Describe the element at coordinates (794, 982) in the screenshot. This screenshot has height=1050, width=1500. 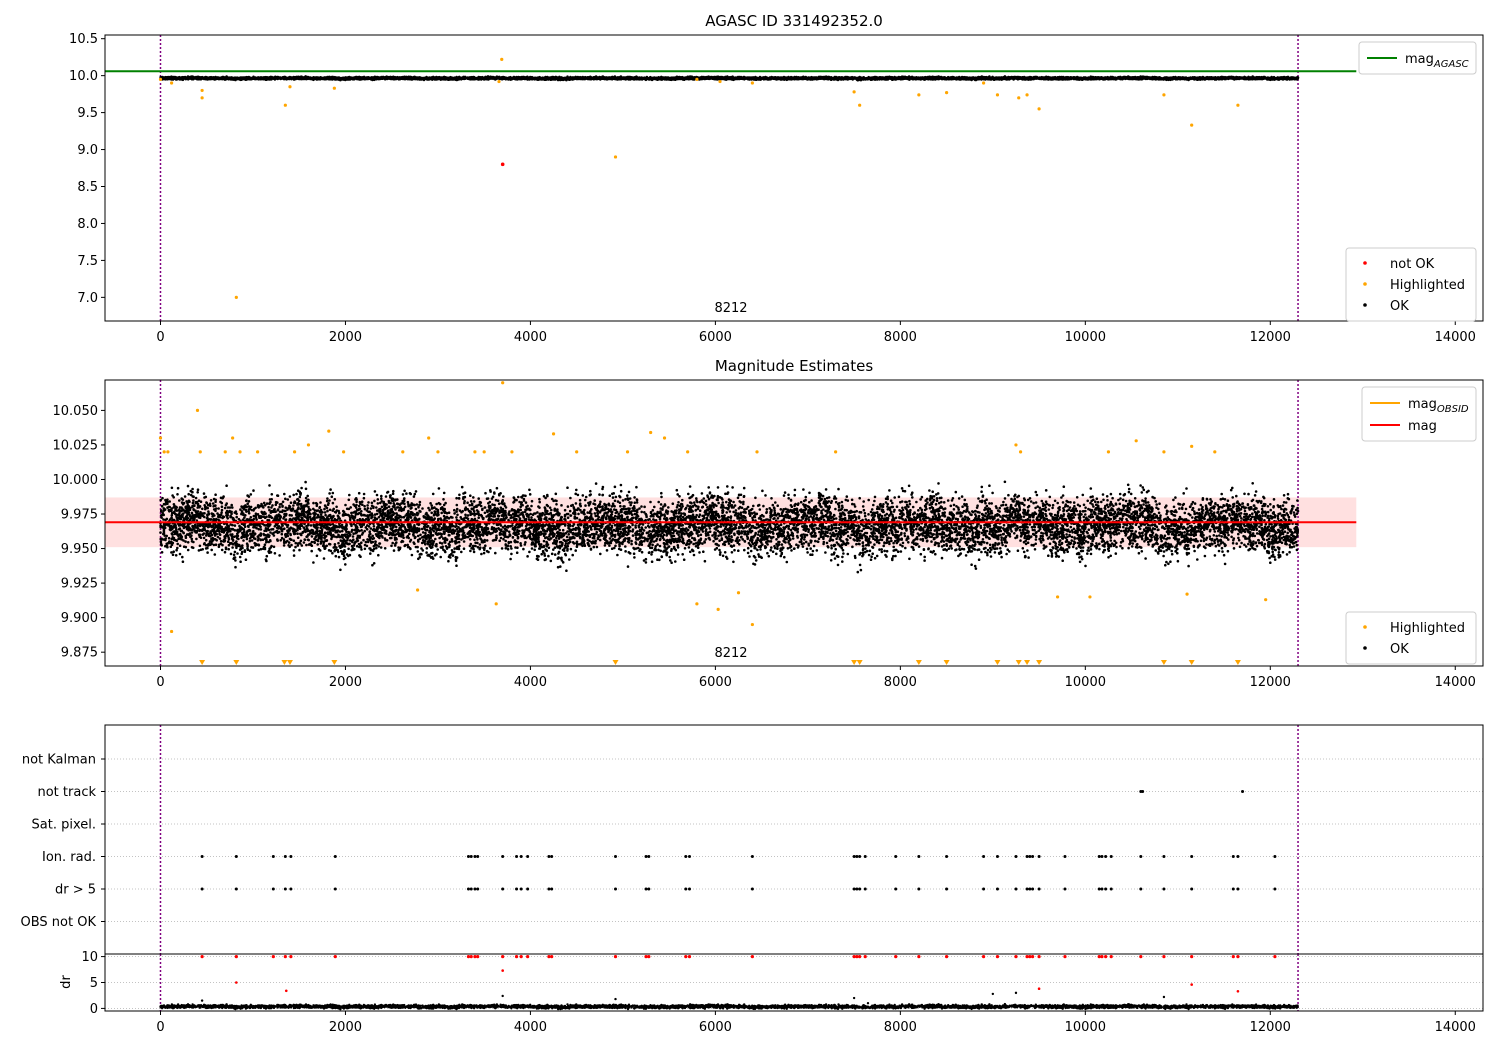
I see `panel-dr-frame` at that location.